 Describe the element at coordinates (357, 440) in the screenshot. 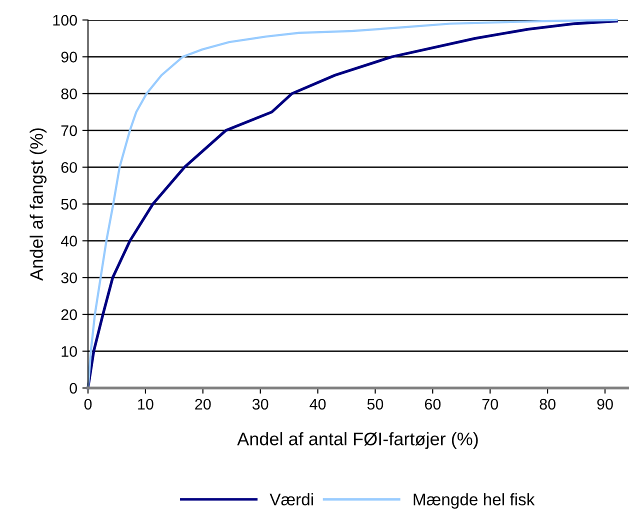

I see `x-axis-title: Andel af antal FØI-fartøjer (%)` at that location.